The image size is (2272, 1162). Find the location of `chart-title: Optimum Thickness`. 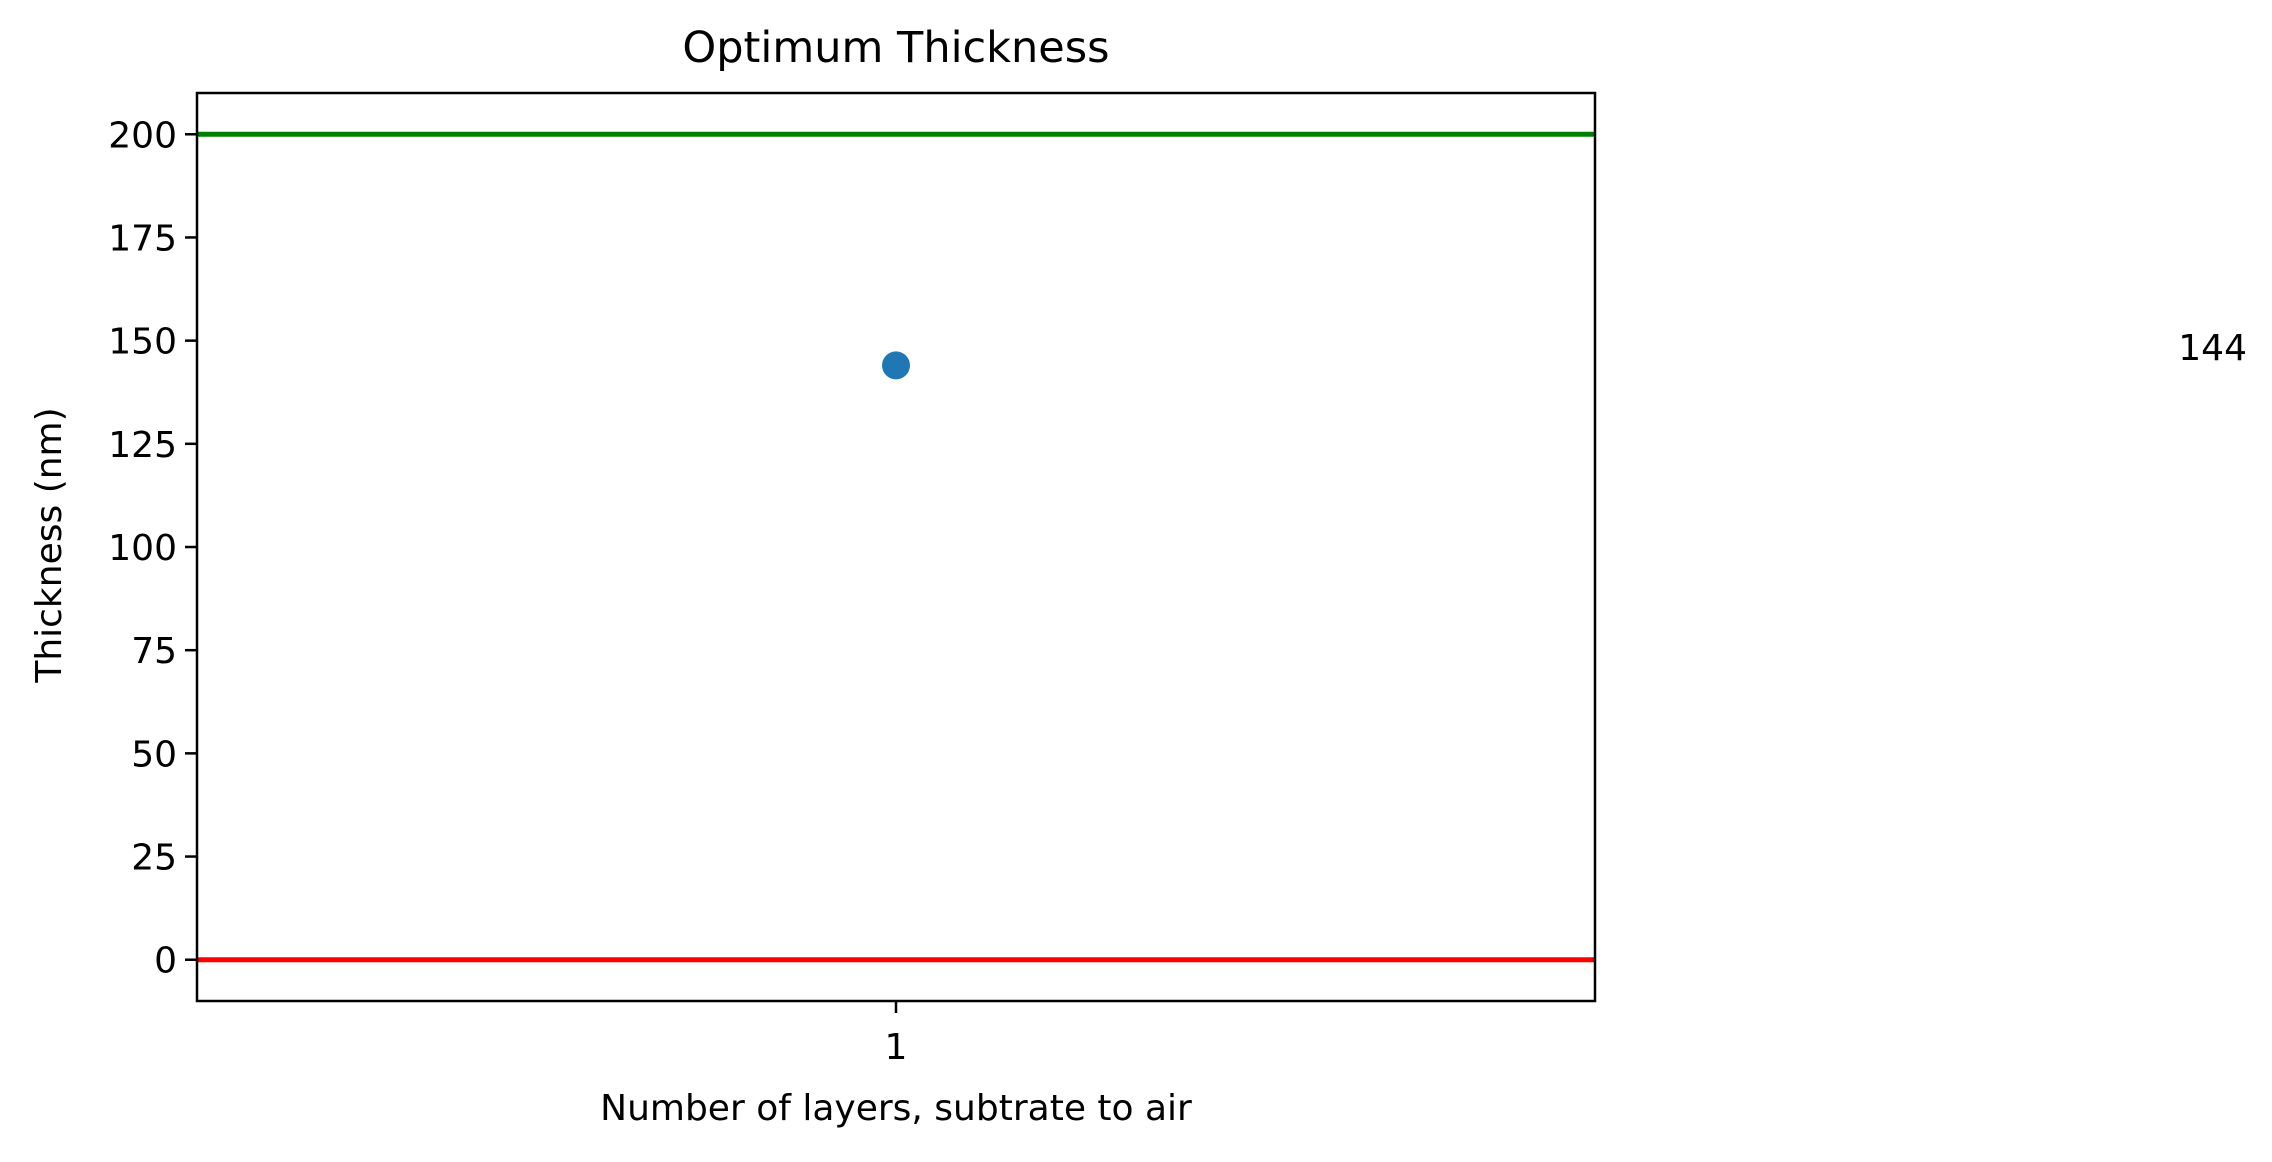

chart-title: Optimum Thickness is located at coordinates (895, 48).